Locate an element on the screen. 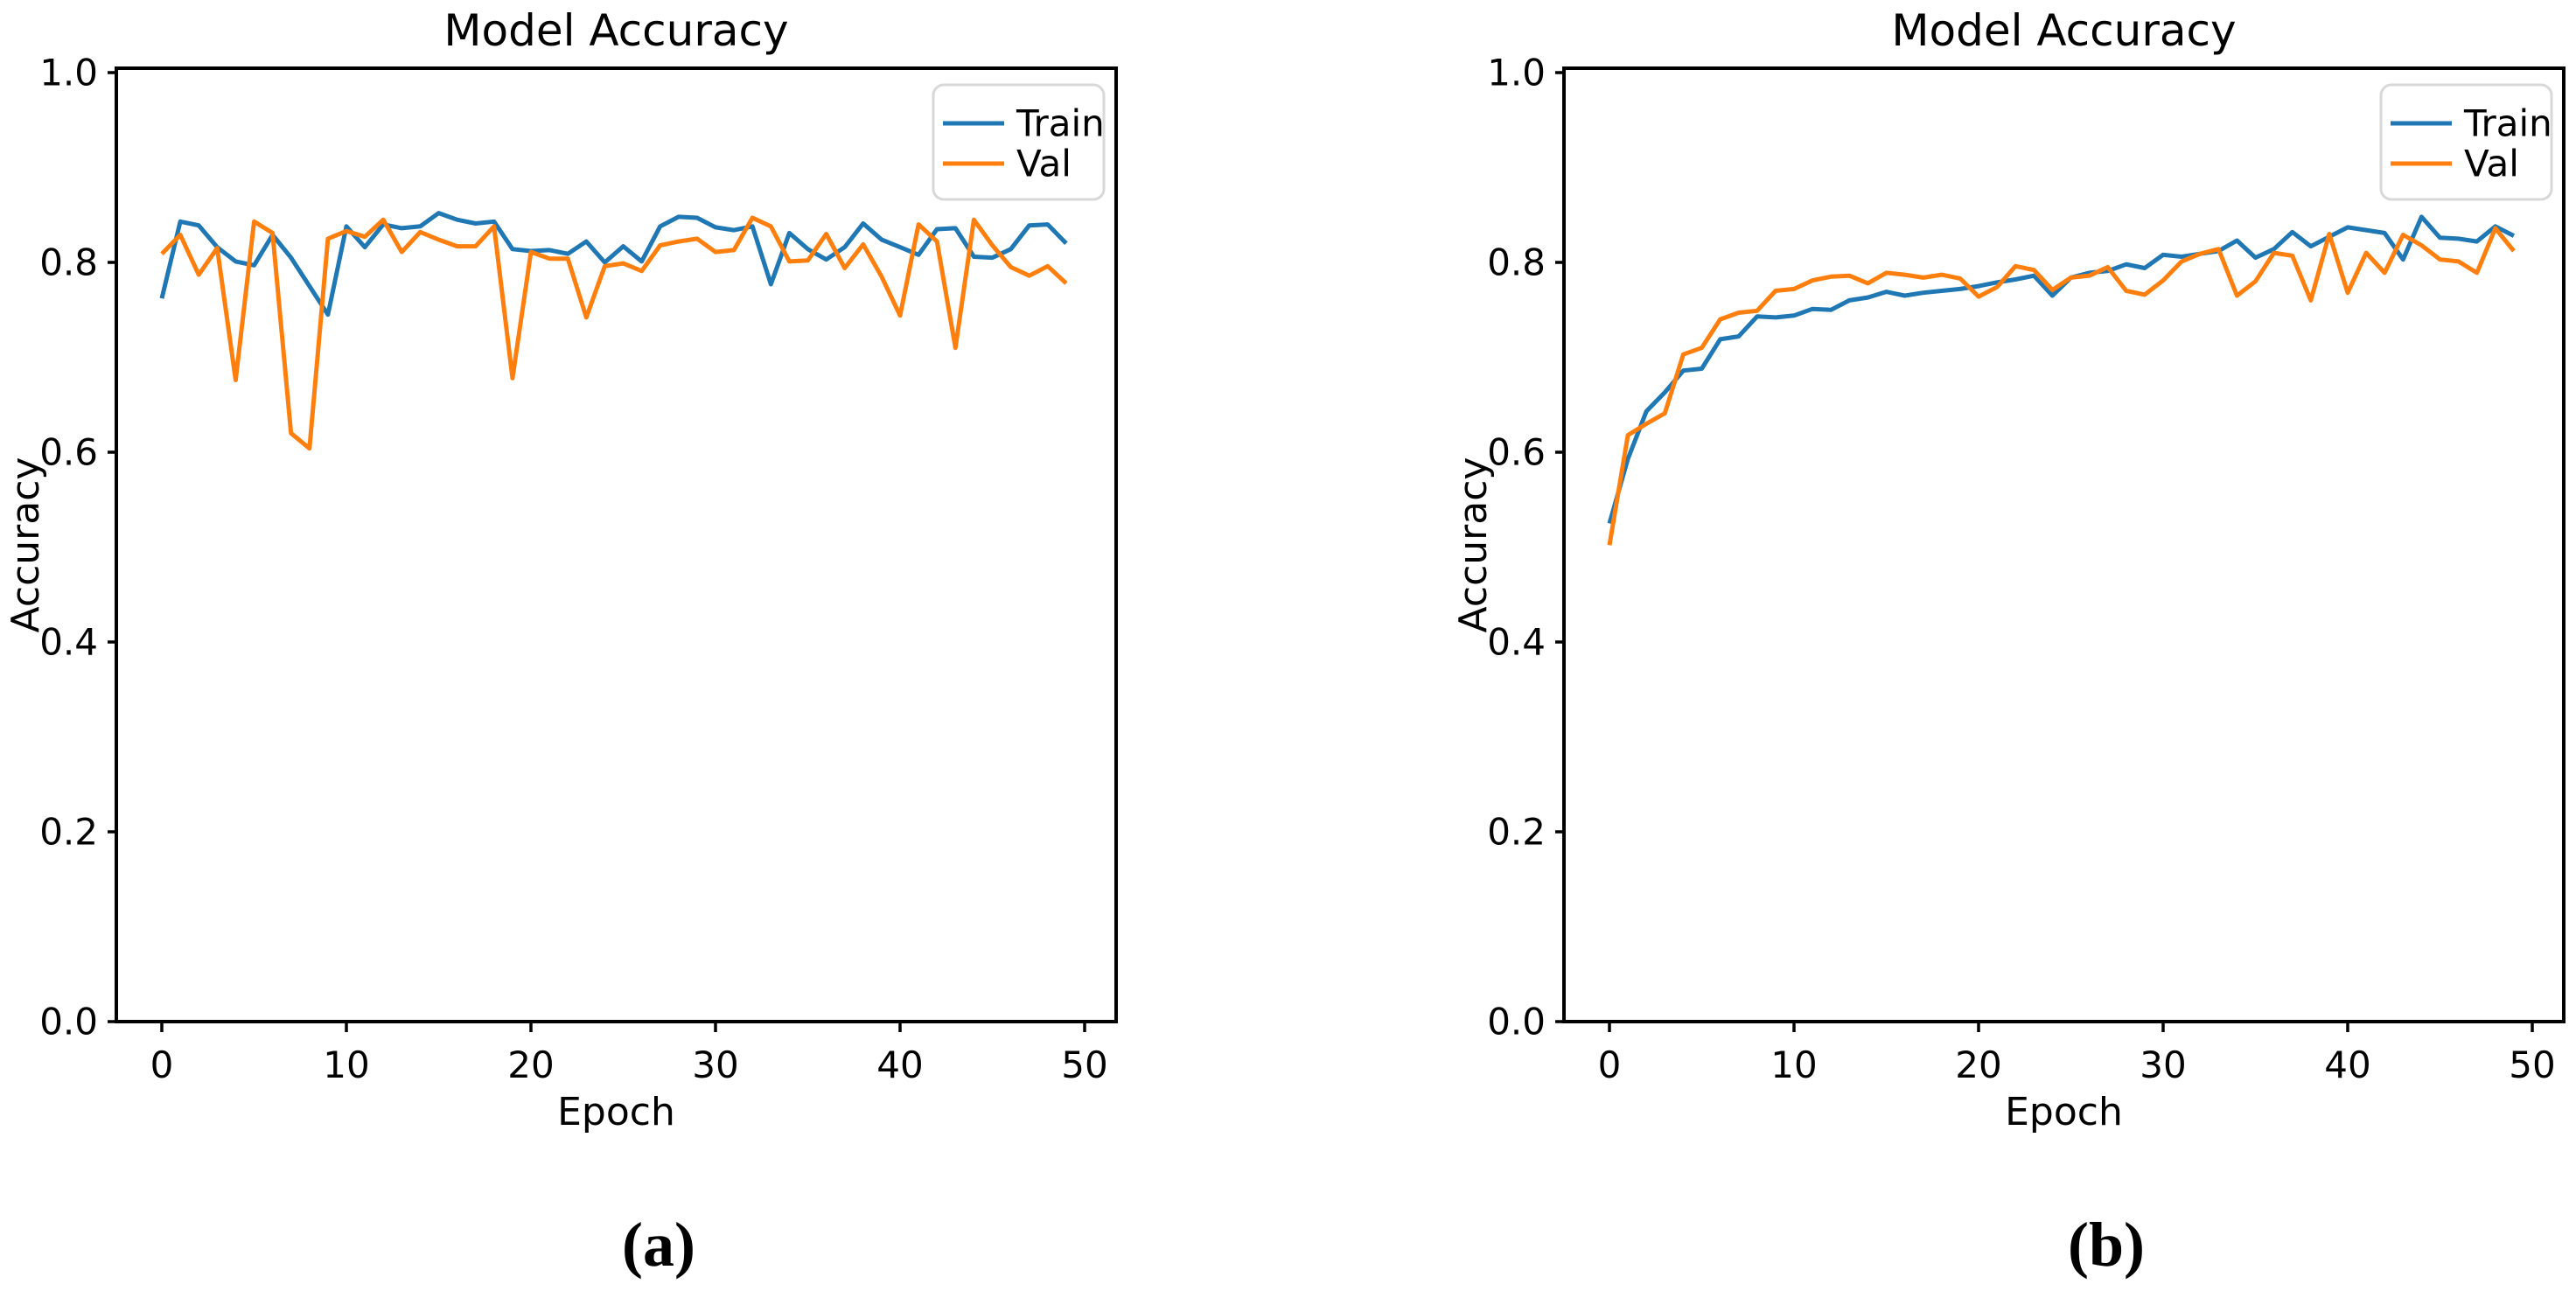 The height and width of the screenshot is (1291, 2576). caption-b: (b) is located at coordinates (2106, 1245).